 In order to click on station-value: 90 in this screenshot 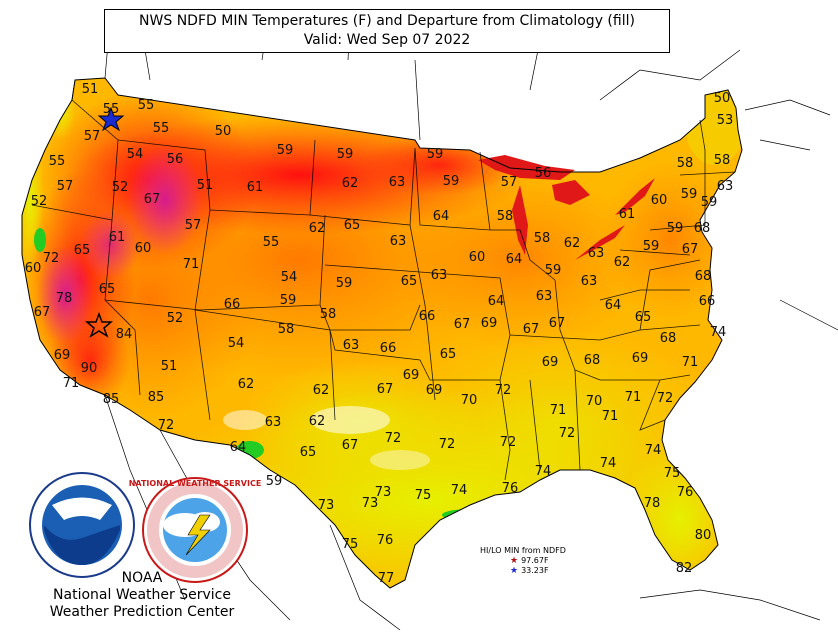, I will do `click(89, 368)`.